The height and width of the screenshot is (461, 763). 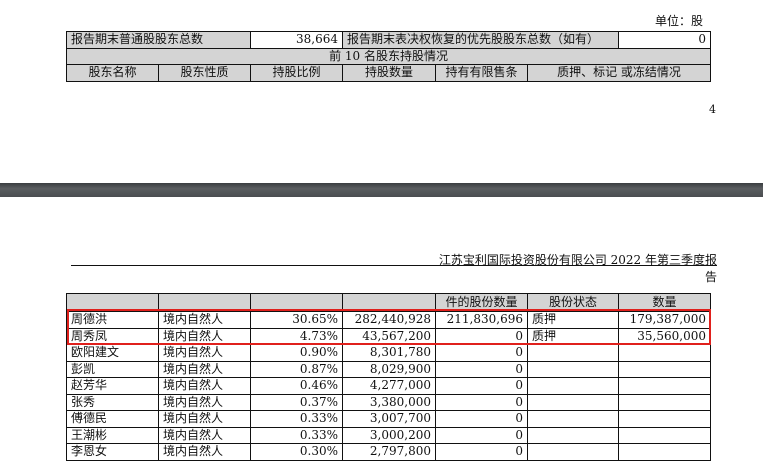 I want to click on shareholder-name: 傅德民, so click(x=112, y=419).